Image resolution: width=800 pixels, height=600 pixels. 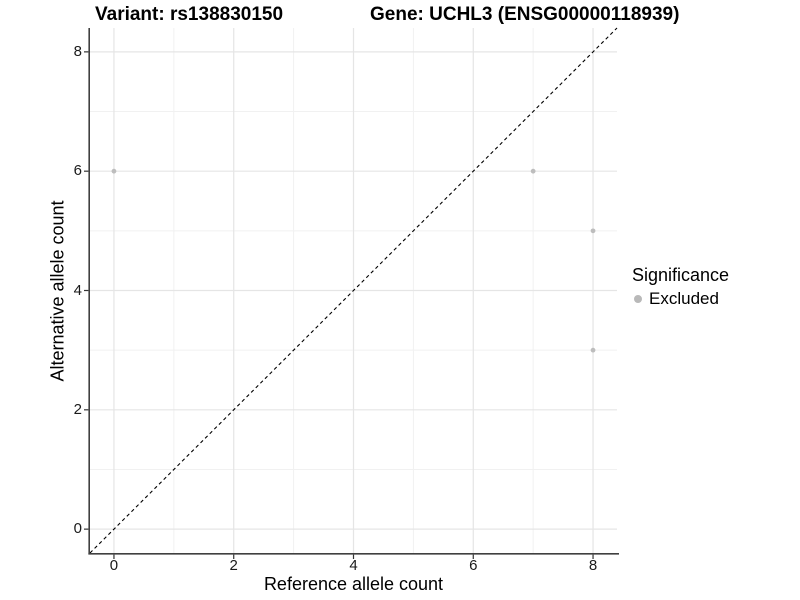 What do you see at coordinates (638, 299) in the screenshot?
I see `legend-key-dot-icon` at bounding box center [638, 299].